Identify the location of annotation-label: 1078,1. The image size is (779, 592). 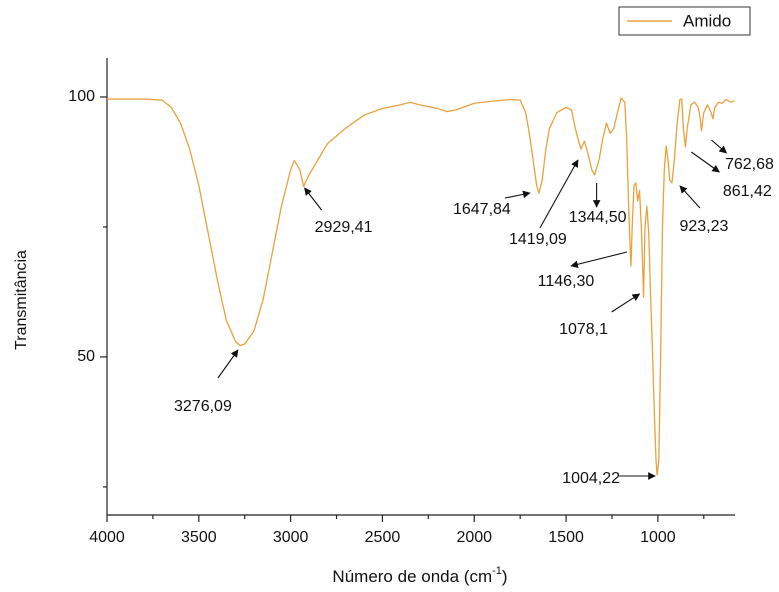
(583, 329).